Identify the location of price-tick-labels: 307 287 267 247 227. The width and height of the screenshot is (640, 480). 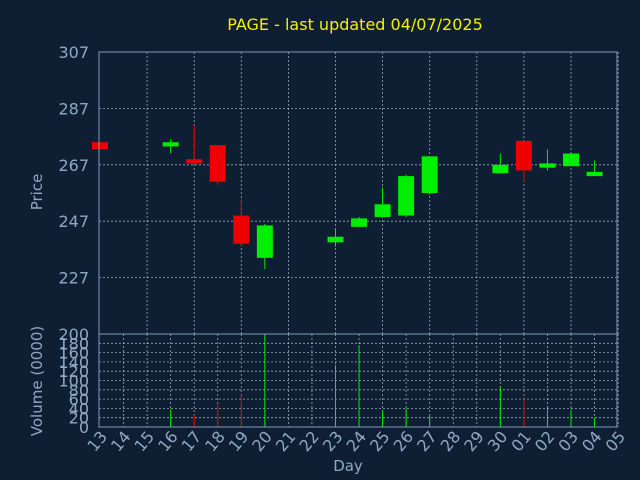
(73, 165).